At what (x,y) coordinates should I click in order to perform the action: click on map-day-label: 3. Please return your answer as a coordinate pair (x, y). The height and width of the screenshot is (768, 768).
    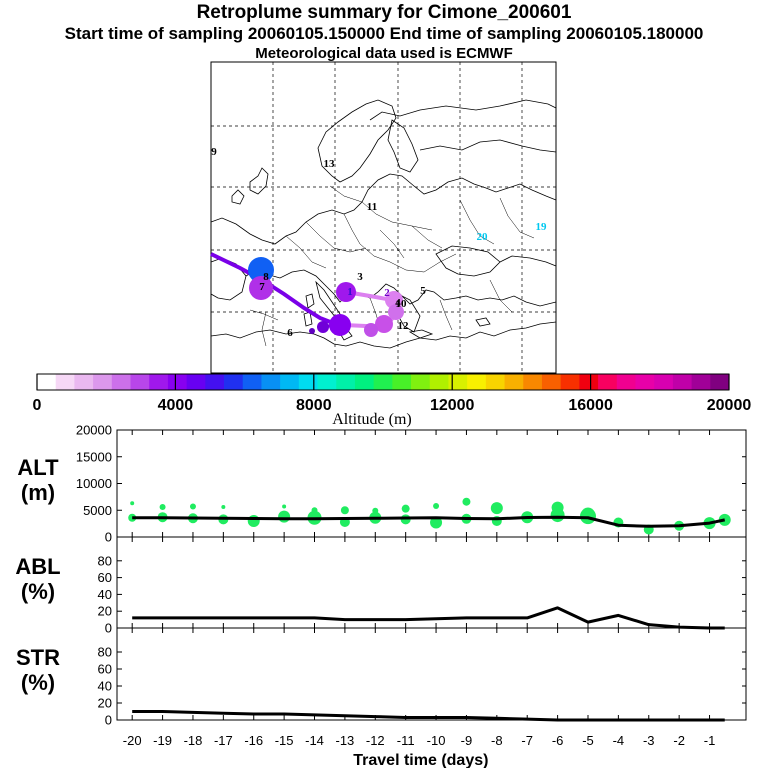
    Looking at the image, I should click on (360, 277).